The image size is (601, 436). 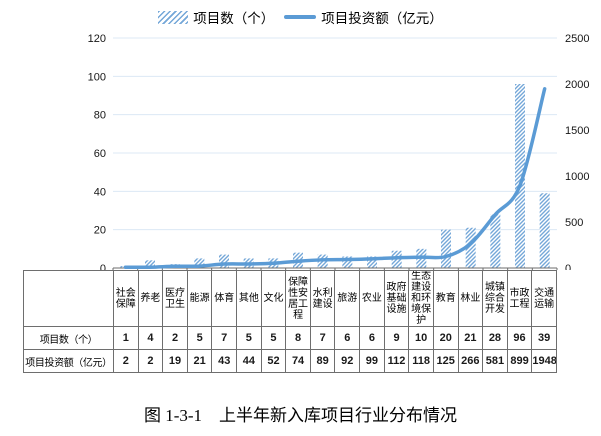 What do you see at coordinates (544, 298) in the screenshot?
I see `category-cell: 交通运输` at bounding box center [544, 298].